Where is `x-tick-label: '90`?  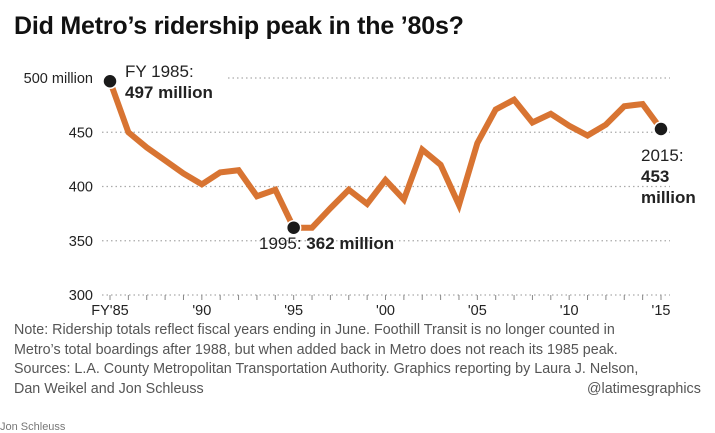 x-tick-label: '90 is located at coordinates (201, 311).